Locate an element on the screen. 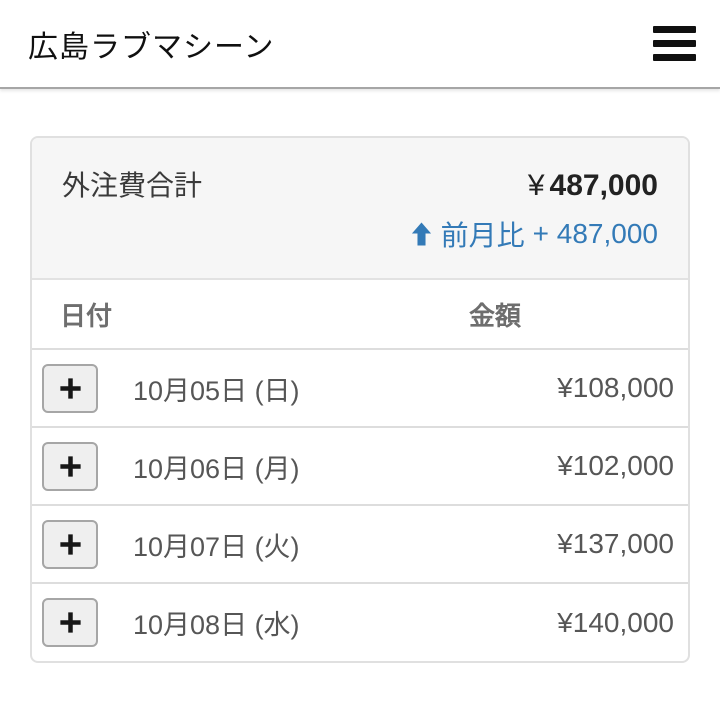 Image resolution: width=720 pixels, height=728 pixels. row-date: 10月05日 (日) is located at coordinates (216, 390).